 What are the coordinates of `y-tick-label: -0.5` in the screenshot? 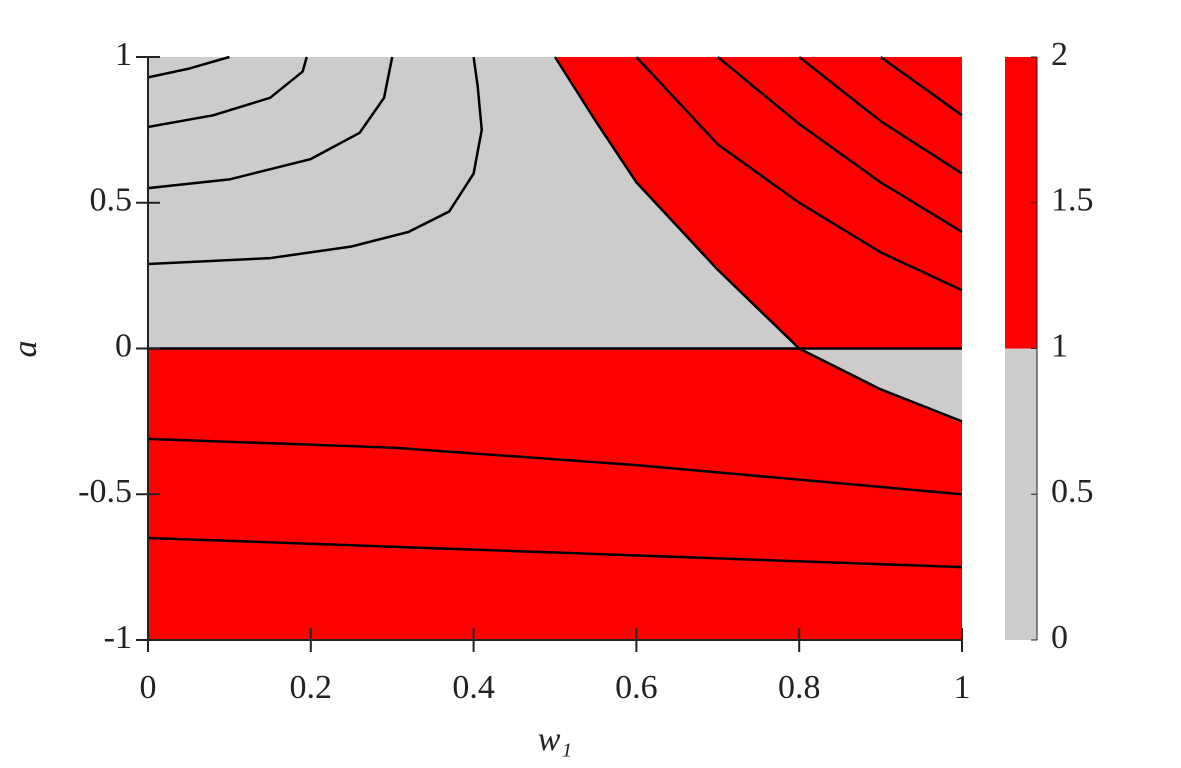 It's located at (105, 491).